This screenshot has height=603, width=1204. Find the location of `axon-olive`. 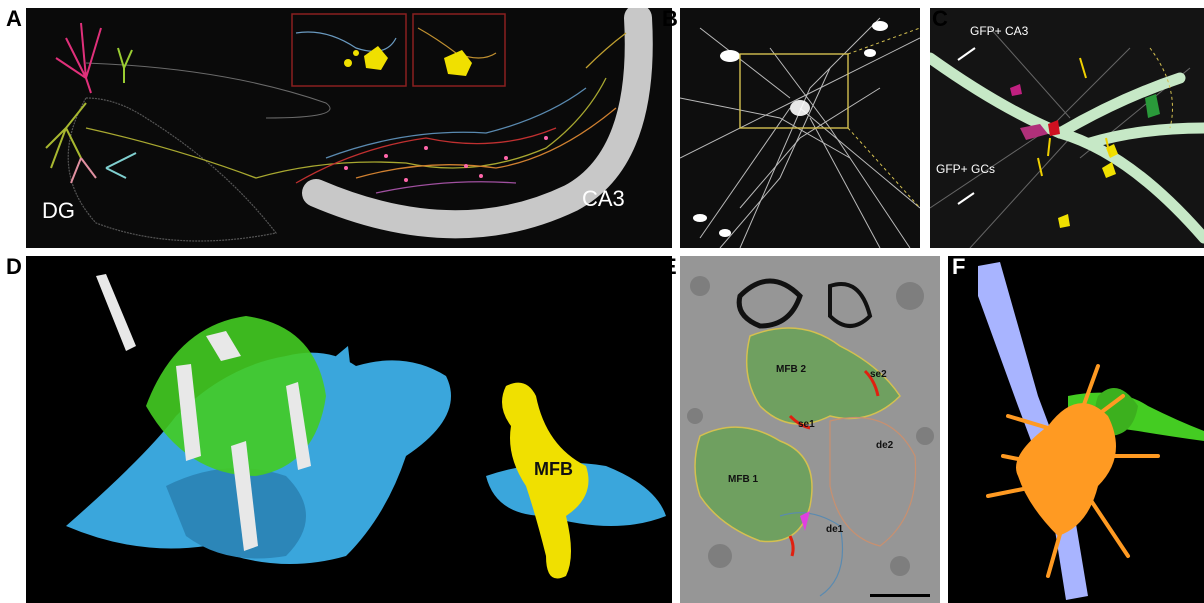

axon-olive is located at coordinates (346, 128).